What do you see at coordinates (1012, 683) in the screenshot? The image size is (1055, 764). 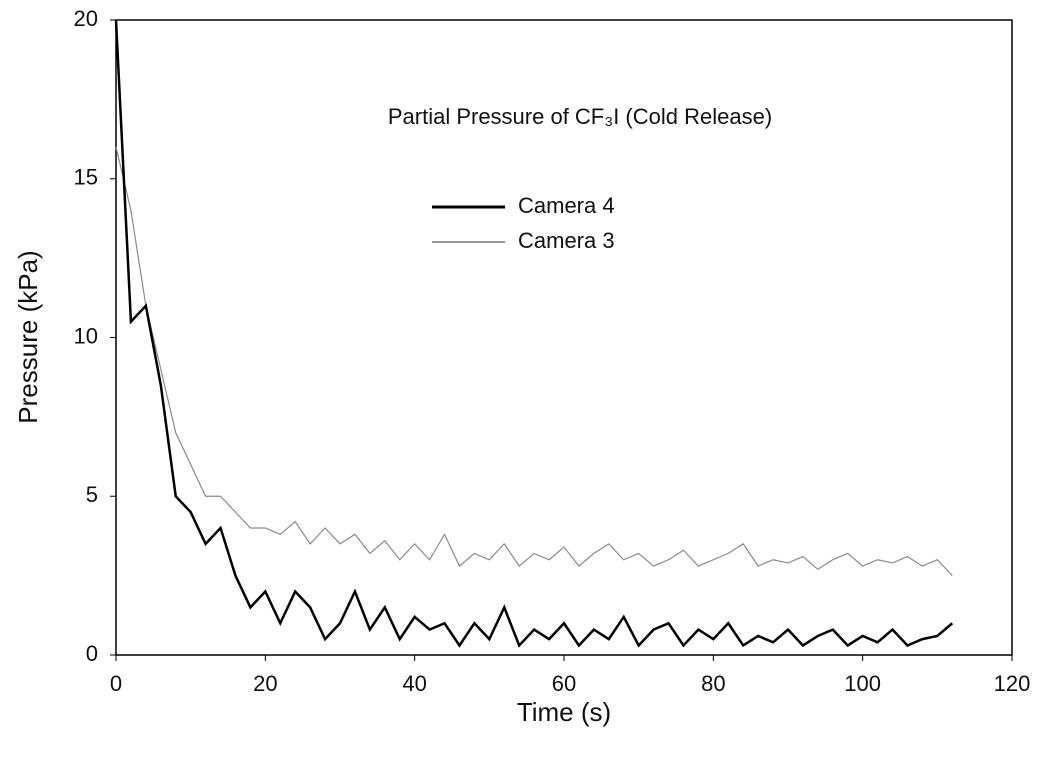 I see `x-tick-label: 120` at bounding box center [1012, 683].